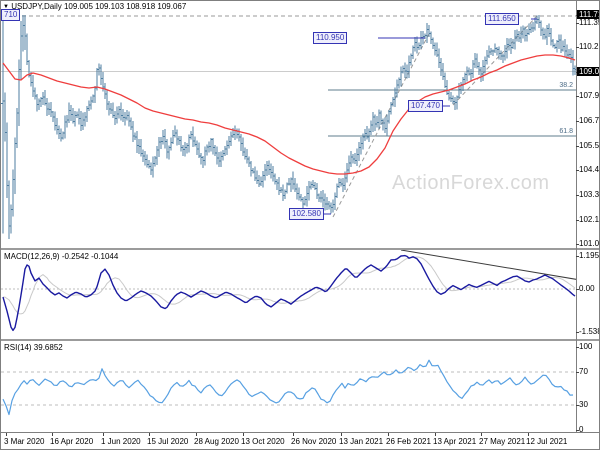 This screenshot has width=600, height=450. I want to click on price-scale-label-highlighted: 111.710, so click(588, 14).